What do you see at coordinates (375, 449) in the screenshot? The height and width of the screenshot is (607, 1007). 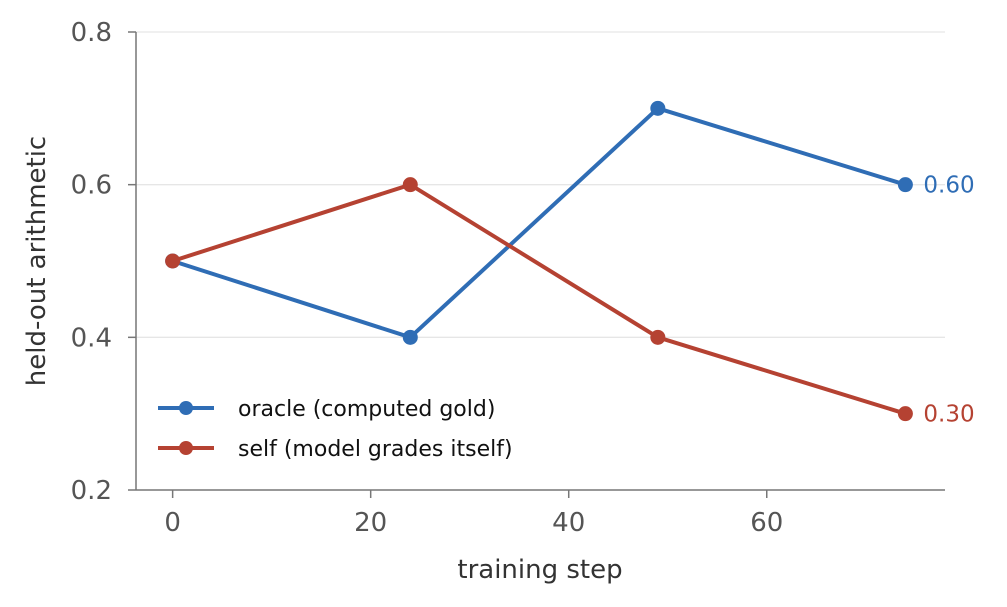 I see `legend-label-self: self (model grades itself)` at bounding box center [375, 449].